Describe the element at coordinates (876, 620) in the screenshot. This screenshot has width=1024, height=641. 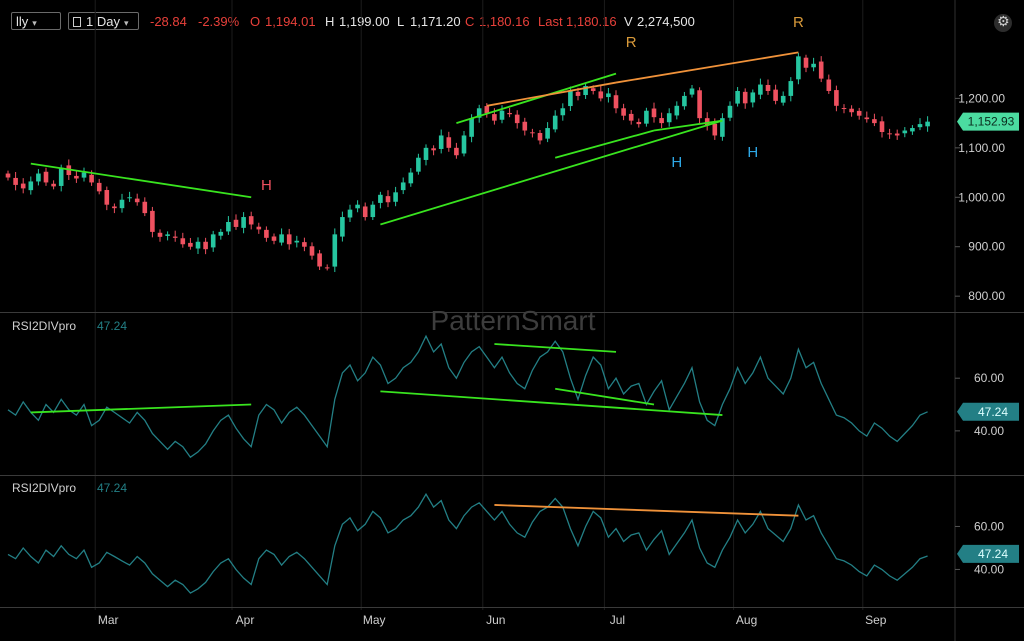
I see `month-tick-label: Sep` at that location.